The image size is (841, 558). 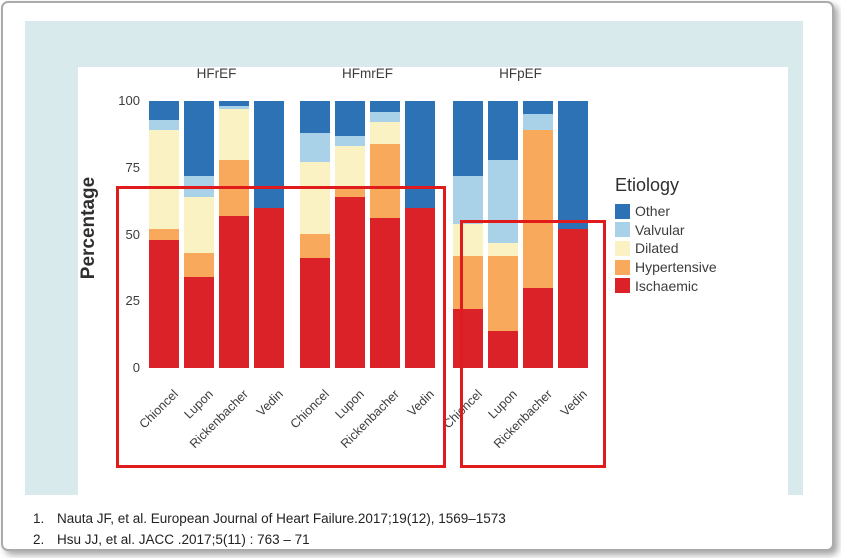 I want to click on legend-item-valvular: Valvular, so click(x=666, y=230).